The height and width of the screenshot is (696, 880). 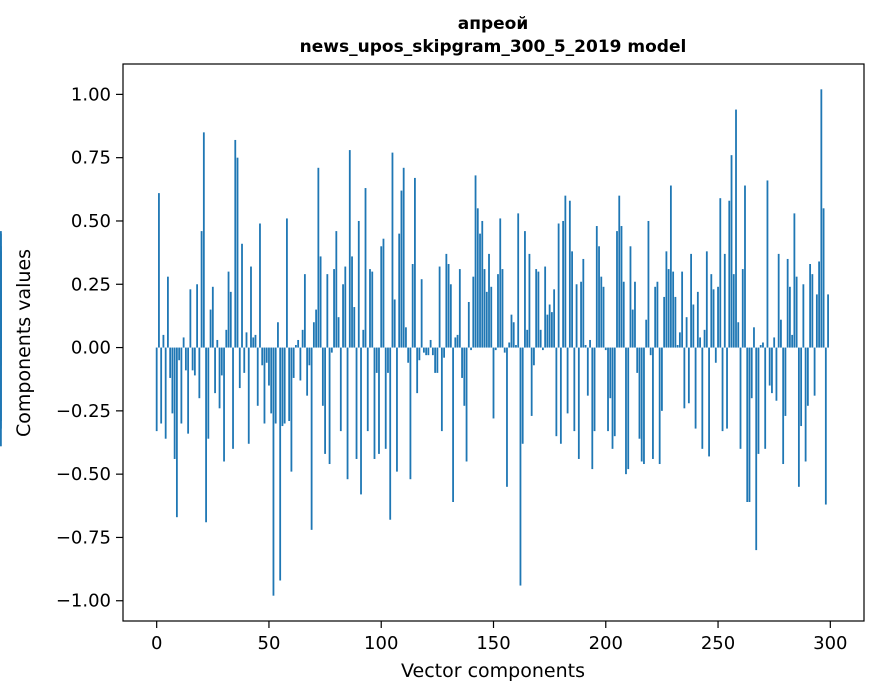 What do you see at coordinates (493, 24) in the screenshot?
I see `chart-title: апреой` at bounding box center [493, 24].